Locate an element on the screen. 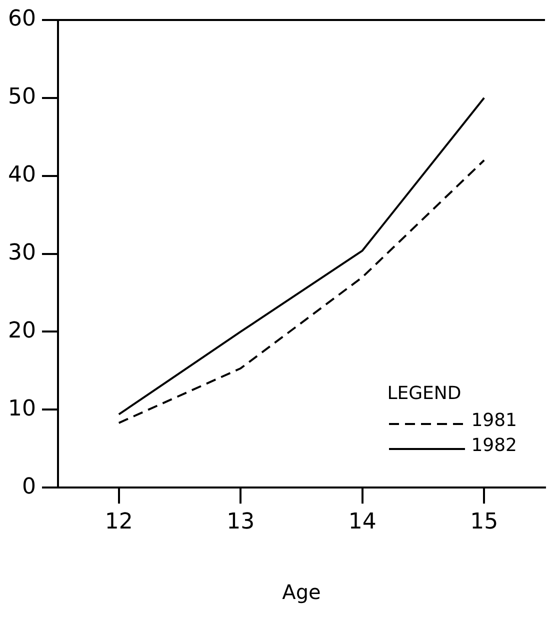 The width and height of the screenshot is (547, 620). y-tick-label: 50 is located at coordinates (22, 97).